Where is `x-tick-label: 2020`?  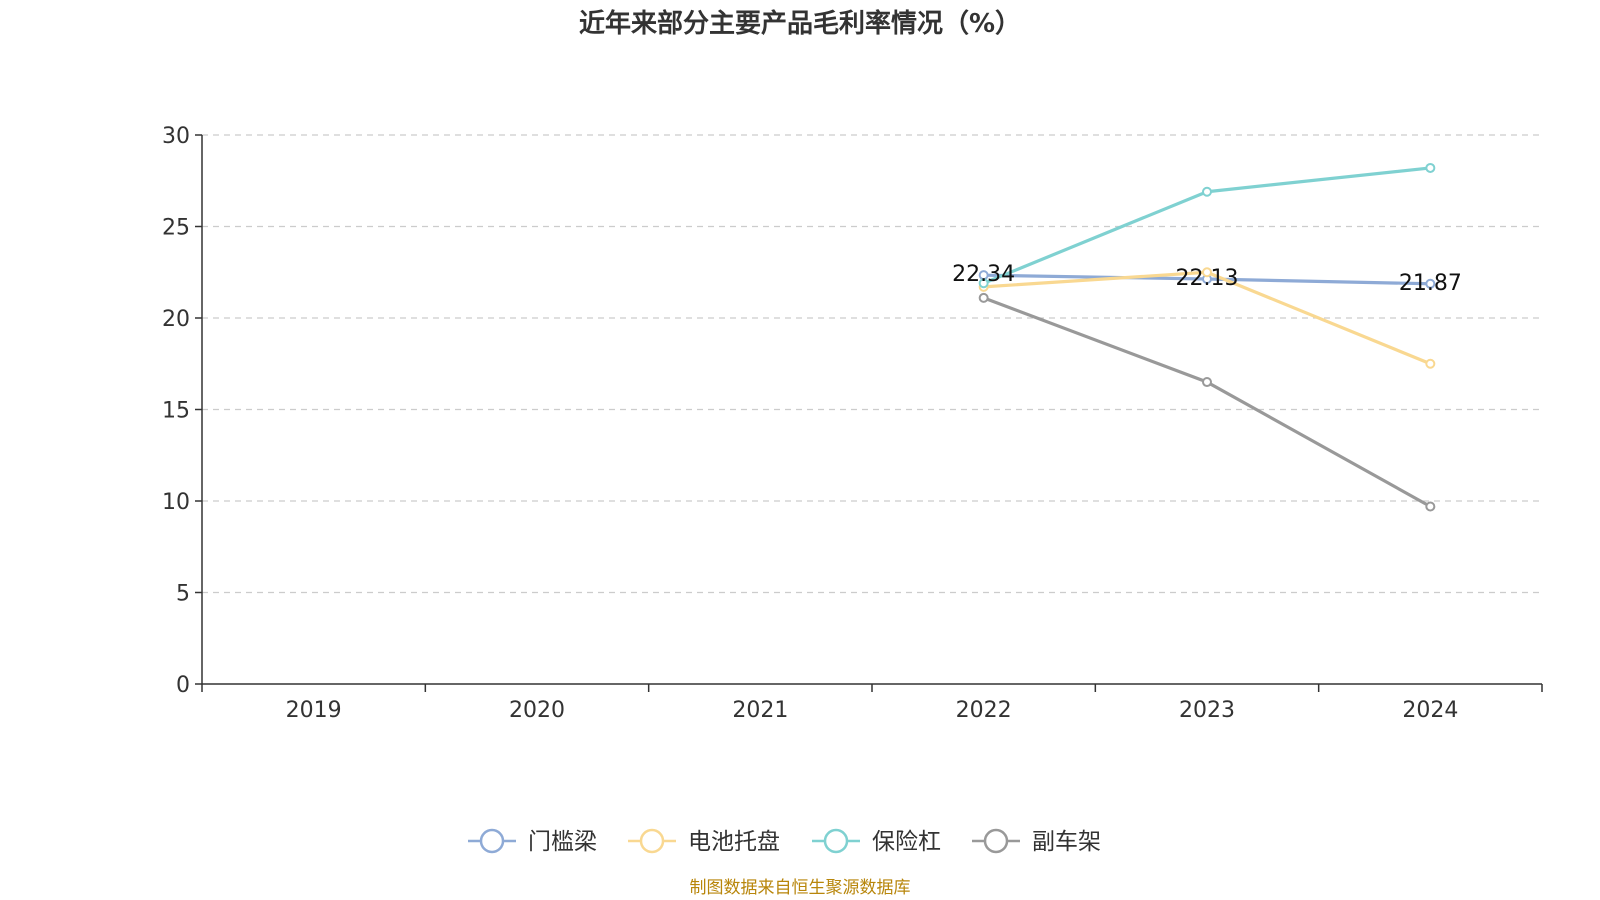 x-tick-label: 2020 is located at coordinates (537, 710).